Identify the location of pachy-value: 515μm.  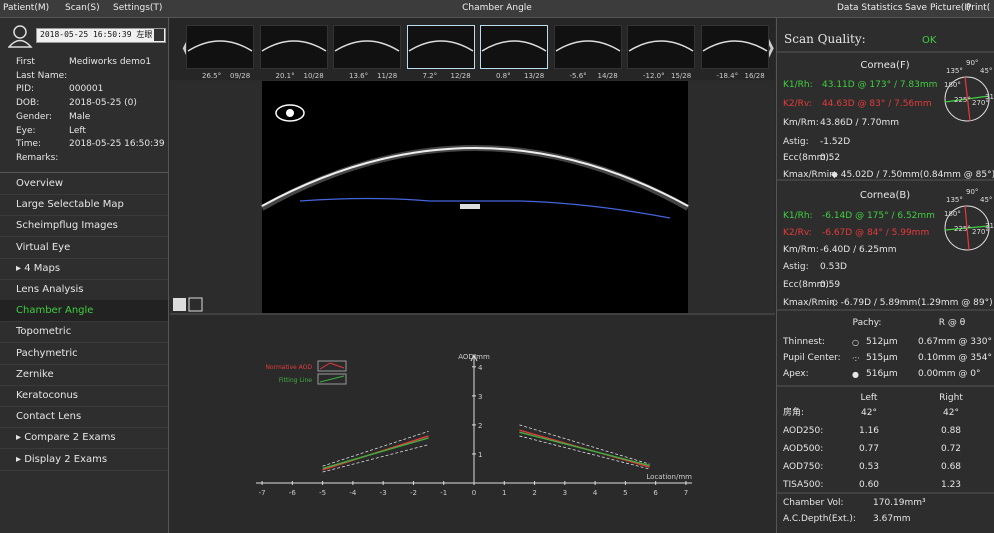
(882, 358).